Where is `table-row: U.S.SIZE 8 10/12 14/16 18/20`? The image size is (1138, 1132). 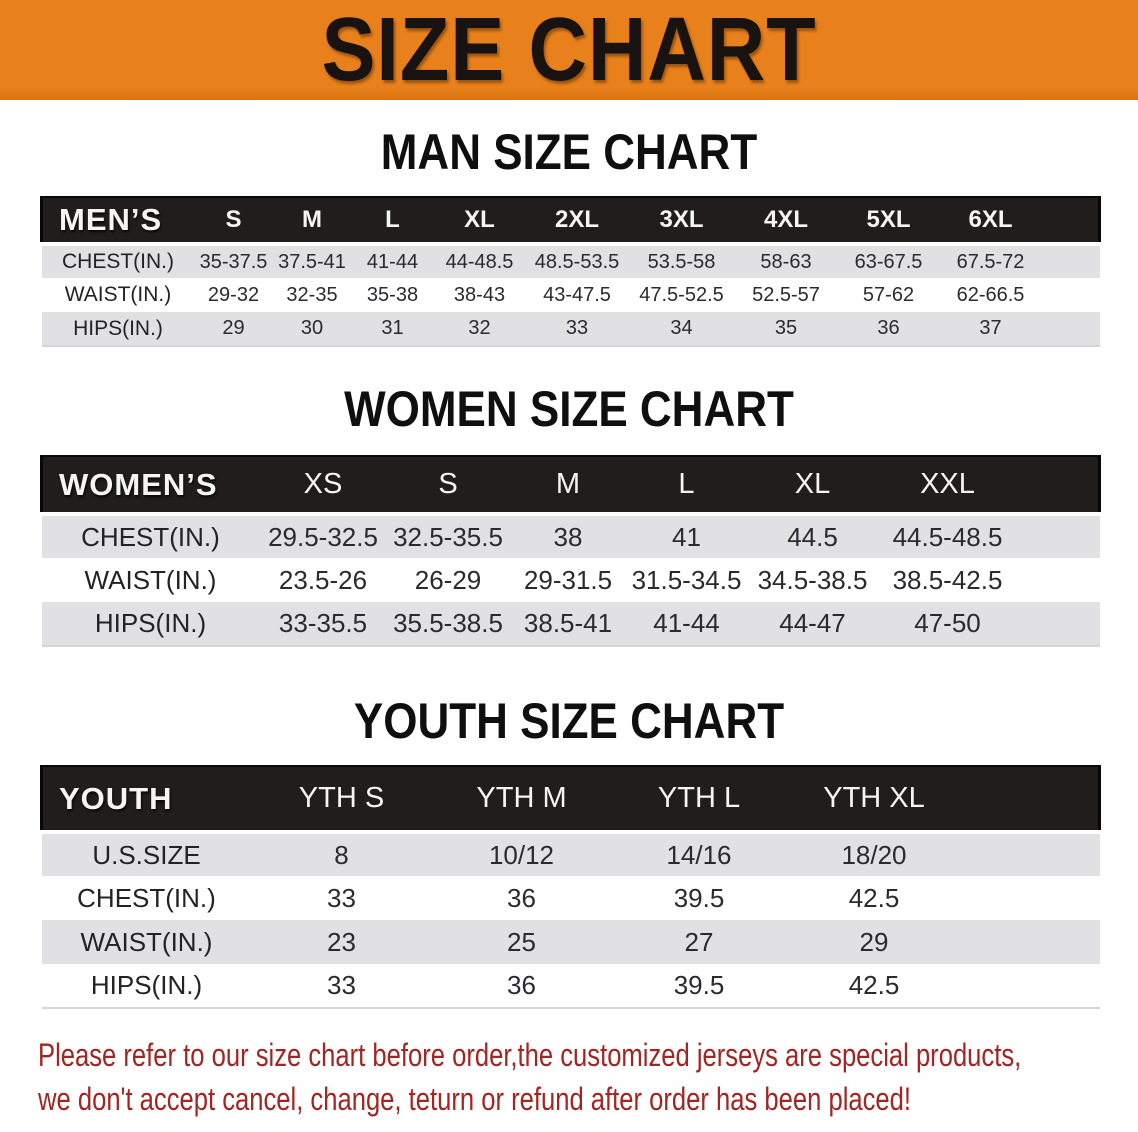 table-row: U.S.SIZE 8 10/12 14/16 18/20 is located at coordinates (570, 853).